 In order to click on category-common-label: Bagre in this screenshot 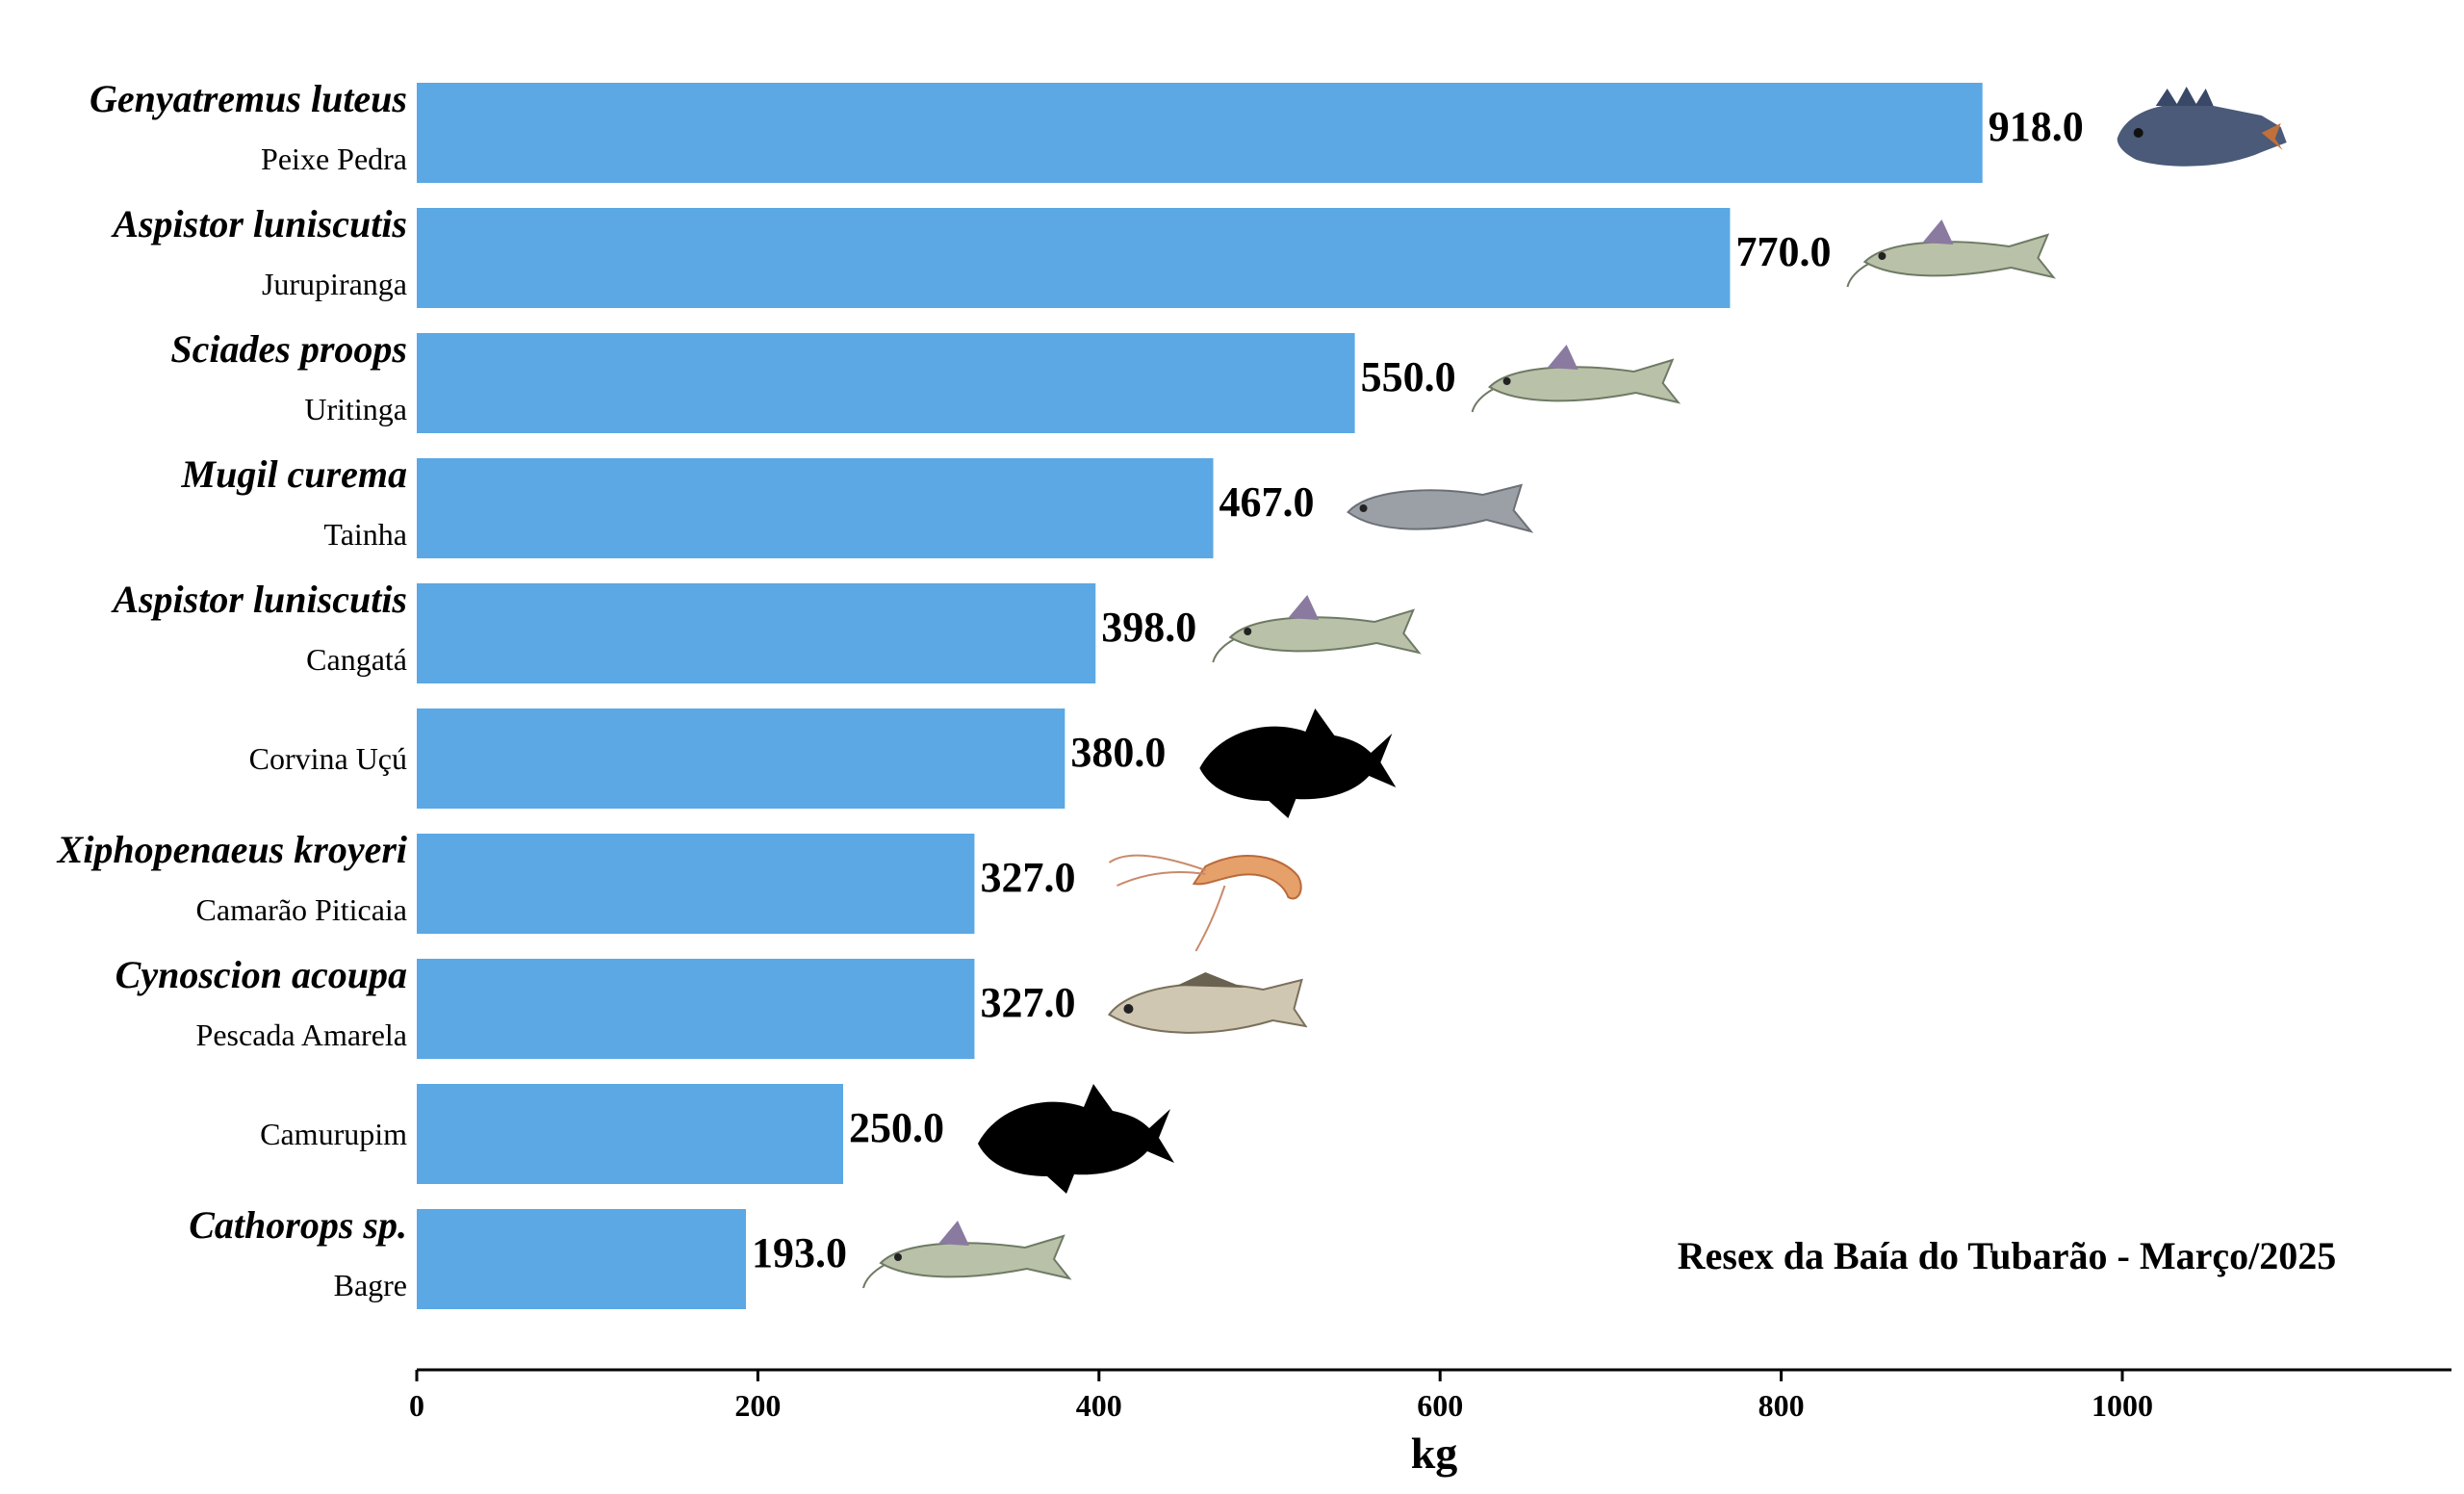, I will do `click(370, 1285)`.